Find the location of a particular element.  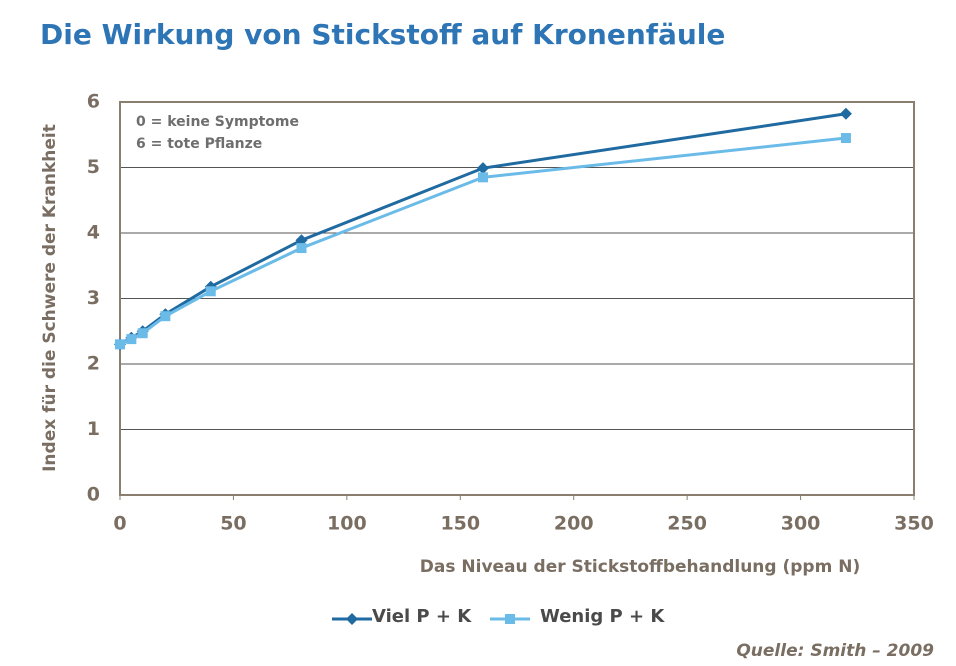

y-tick-label: 2 is located at coordinates (93, 364).